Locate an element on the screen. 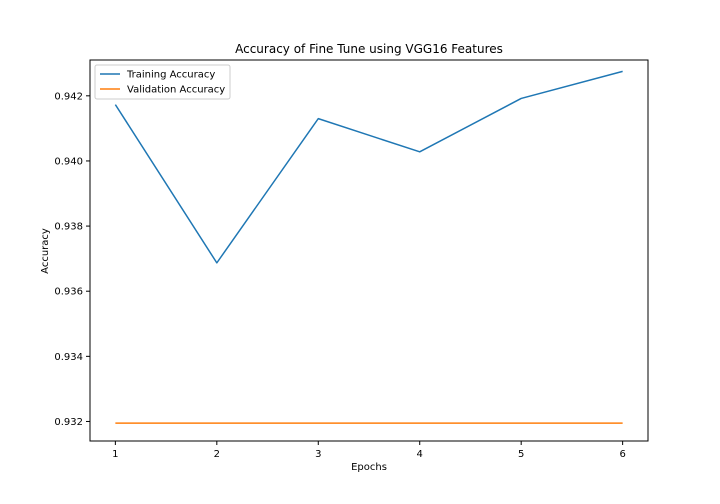 The height and width of the screenshot is (504, 720). y-tick-label: 0.934 is located at coordinates (68, 357).